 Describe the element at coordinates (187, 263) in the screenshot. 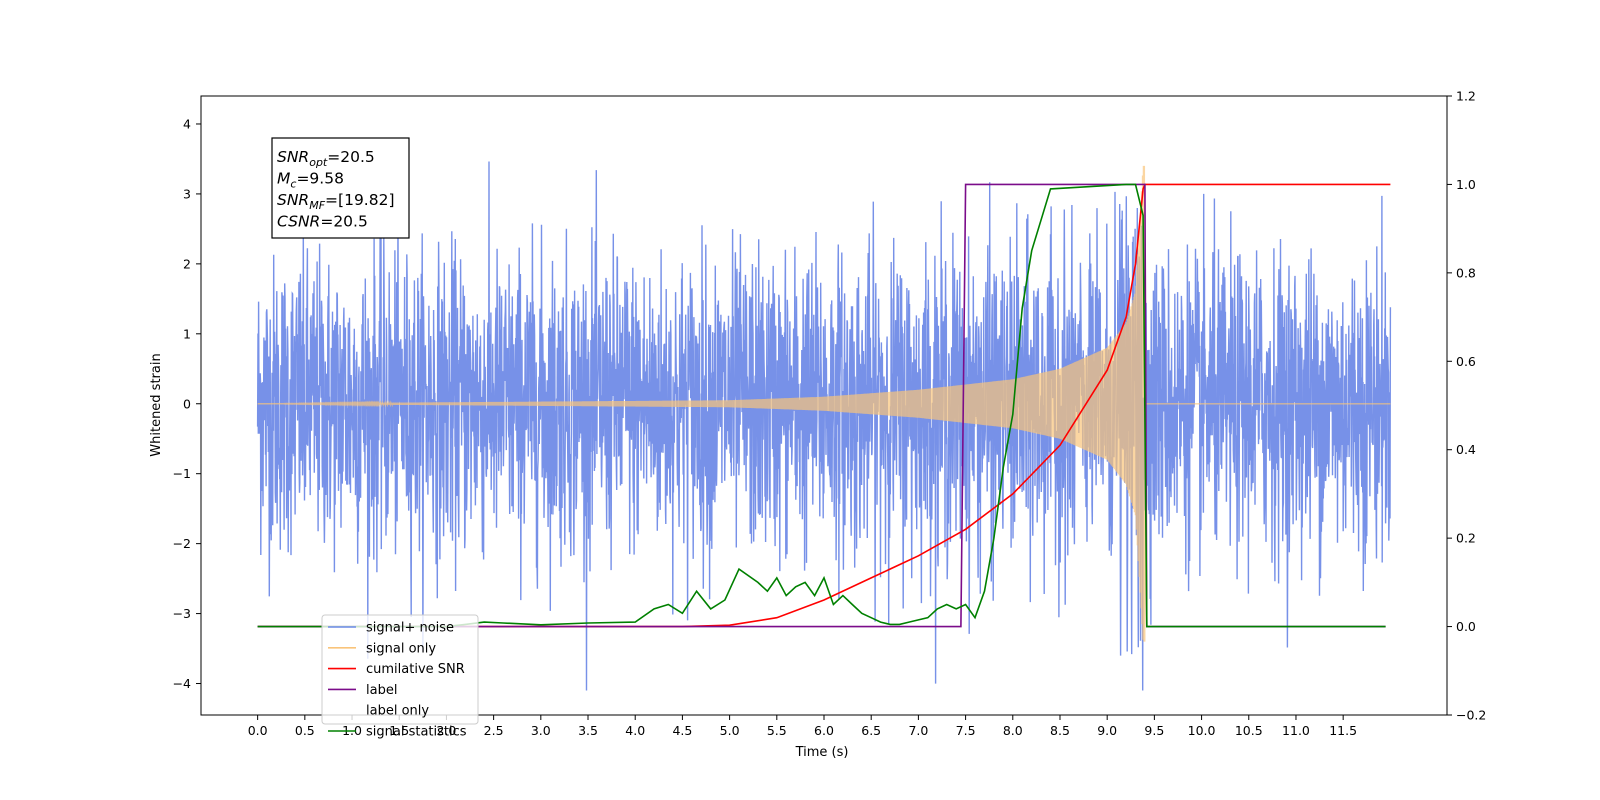

I see `y-tick-label: 2` at that location.